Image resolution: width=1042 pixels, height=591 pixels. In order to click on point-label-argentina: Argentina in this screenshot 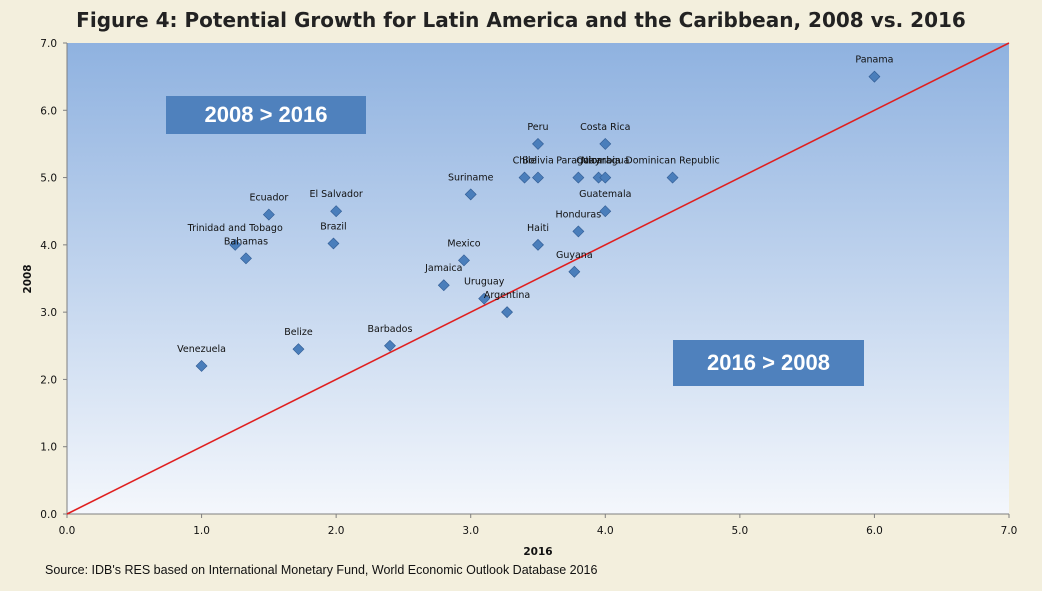, I will do `click(507, 295)`.